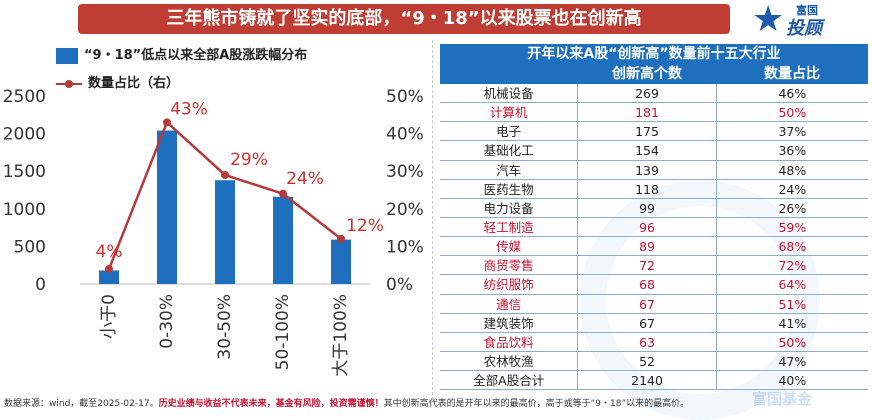 This screenshot has width=872, height=420. What do you see at coordinates (405, 97) in the screenshot?
I see `y-right-tick: 50%` at bounding box center [405, 97].